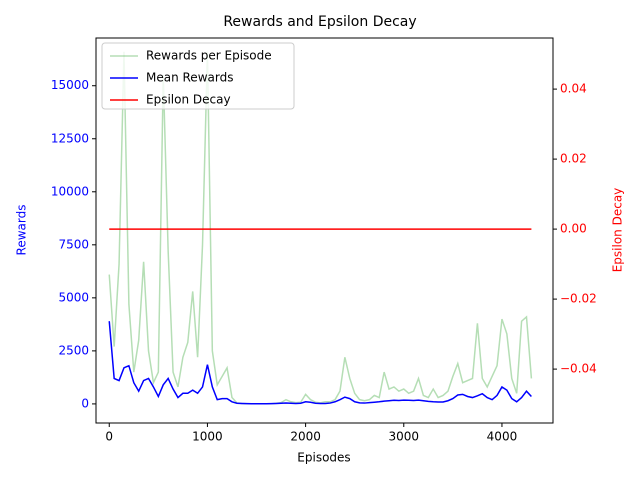 The image size is (640, 484). Describe the element at coordinates (618, 230) in the screenshot. I see `y2-axis-label: Epsilon Decay` at that location.